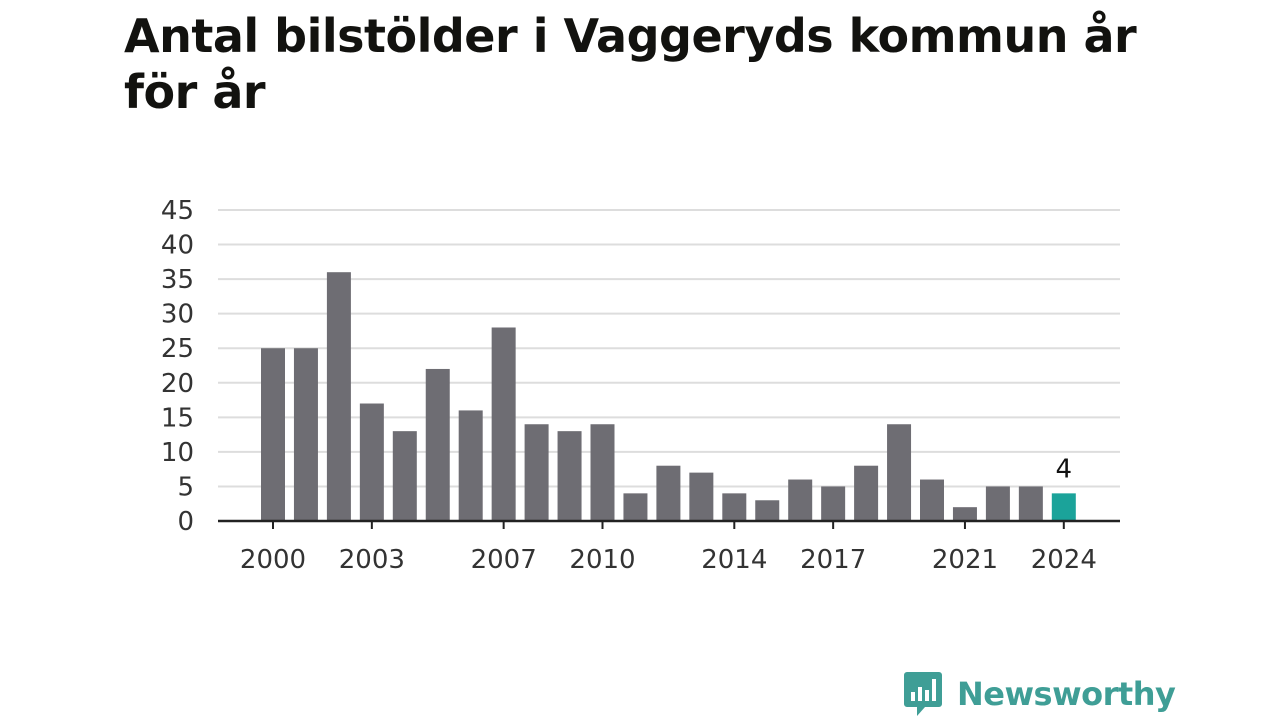 Image resolution: width=1280 pixels, height=720 pixels. What do you see at coordinates (1064, 469) in the screenshot?
I see `data-label: 4` at bounding box center [1064, 469].